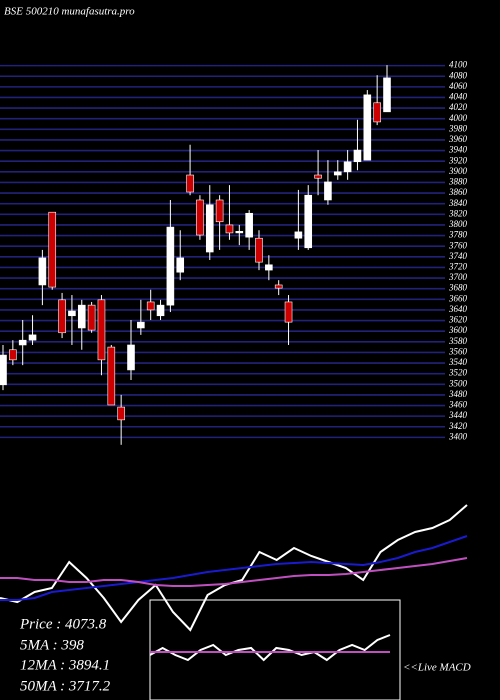 This screenshot has height=700, width=500. I want to click on y-tick-label: 3420, so click(458, 426).